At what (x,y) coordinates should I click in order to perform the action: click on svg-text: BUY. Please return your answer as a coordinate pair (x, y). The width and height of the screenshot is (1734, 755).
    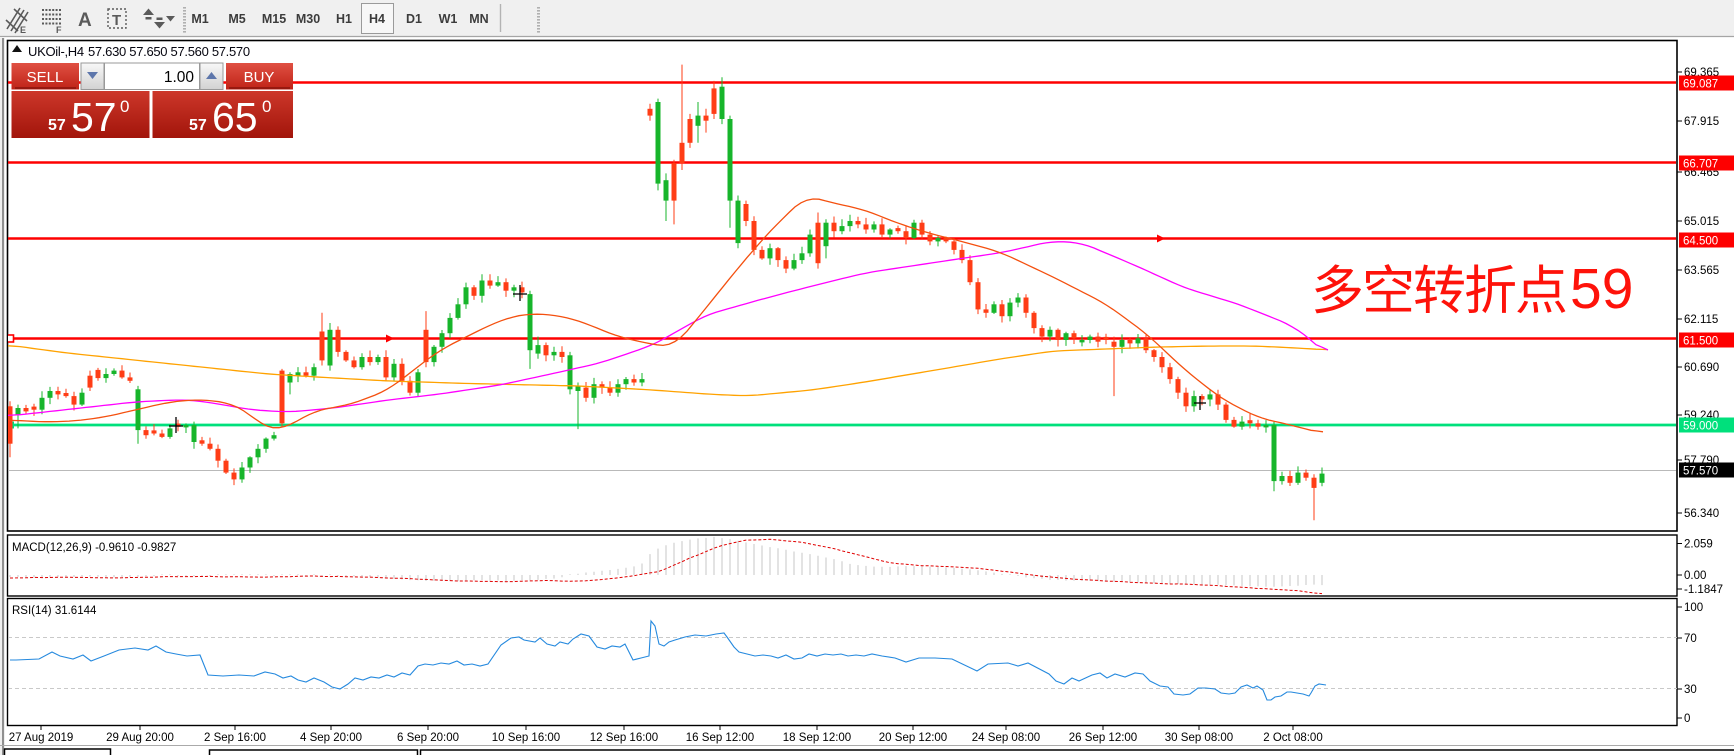
    Looking at the image, I should click on (259, 77).